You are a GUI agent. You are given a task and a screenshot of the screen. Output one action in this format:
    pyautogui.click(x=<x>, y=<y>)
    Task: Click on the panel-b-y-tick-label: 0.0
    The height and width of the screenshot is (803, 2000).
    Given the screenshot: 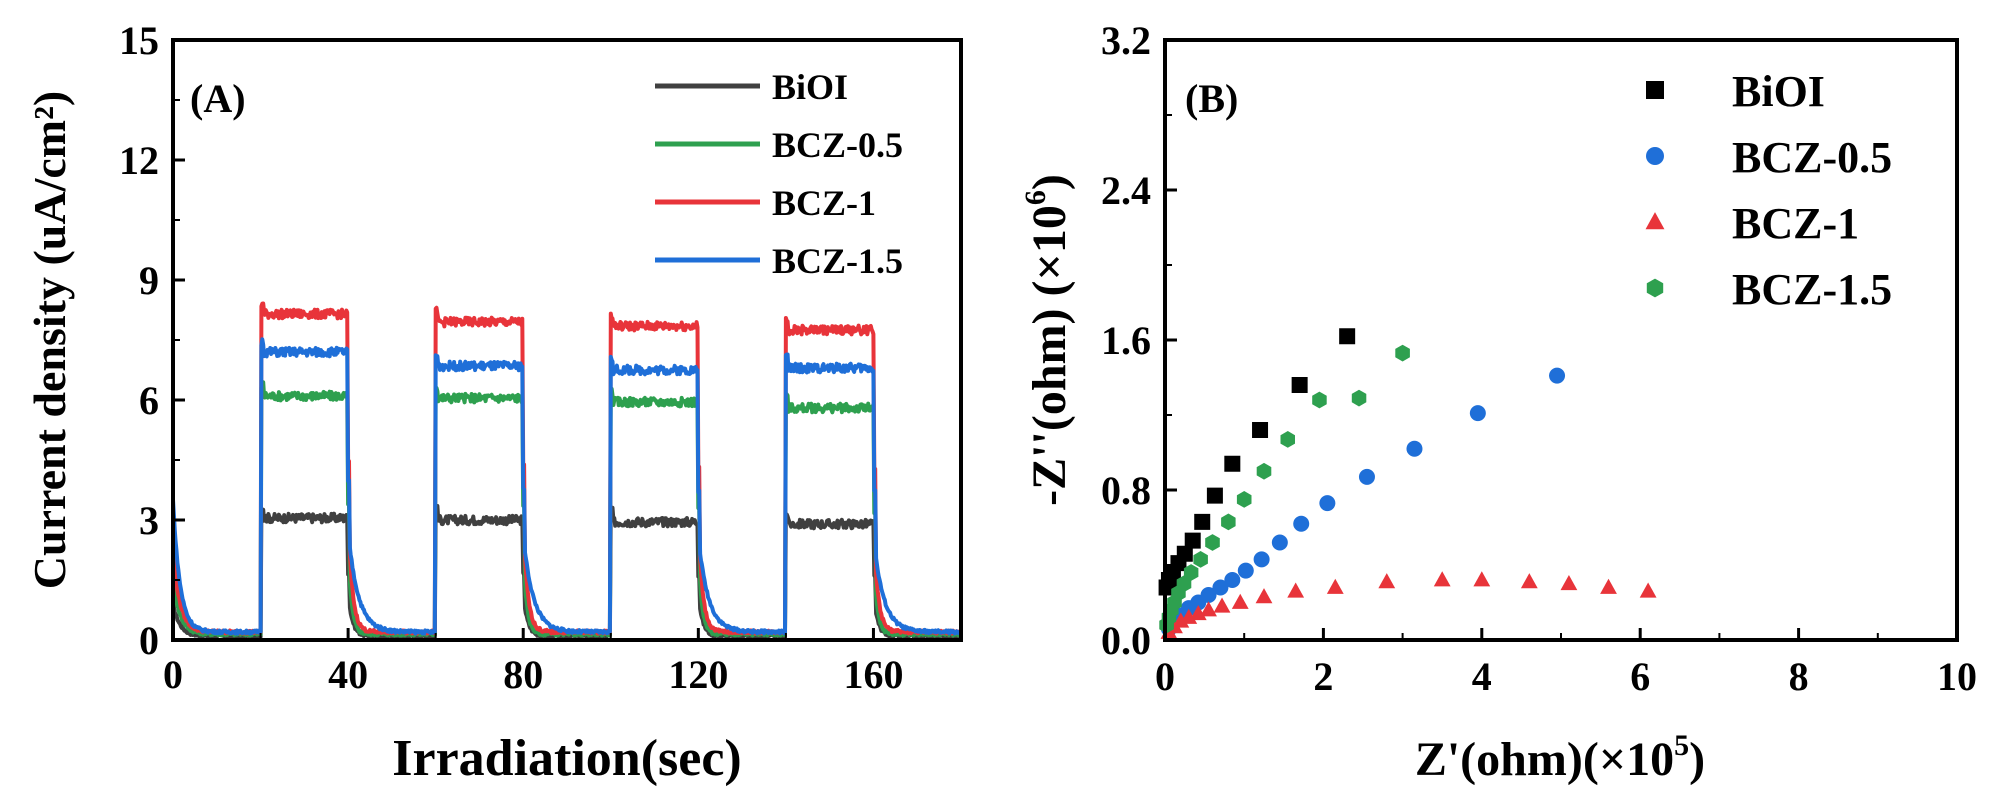 What is the action you would take?
    pyautogui.click(x=1126, y=640)
    